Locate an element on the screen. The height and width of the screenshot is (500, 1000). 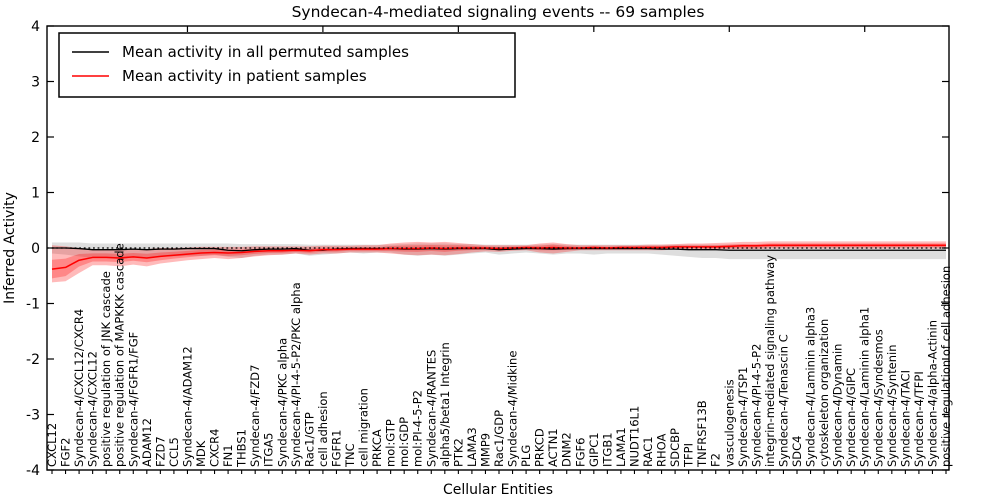
x-tick-label: FGF2 is located at coordinates (66, 452).